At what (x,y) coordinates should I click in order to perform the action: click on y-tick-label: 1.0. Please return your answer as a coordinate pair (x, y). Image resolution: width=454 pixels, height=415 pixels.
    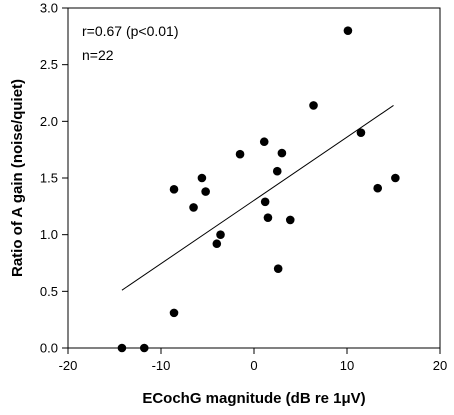
    Looking at the image, I should click on (49, 234).